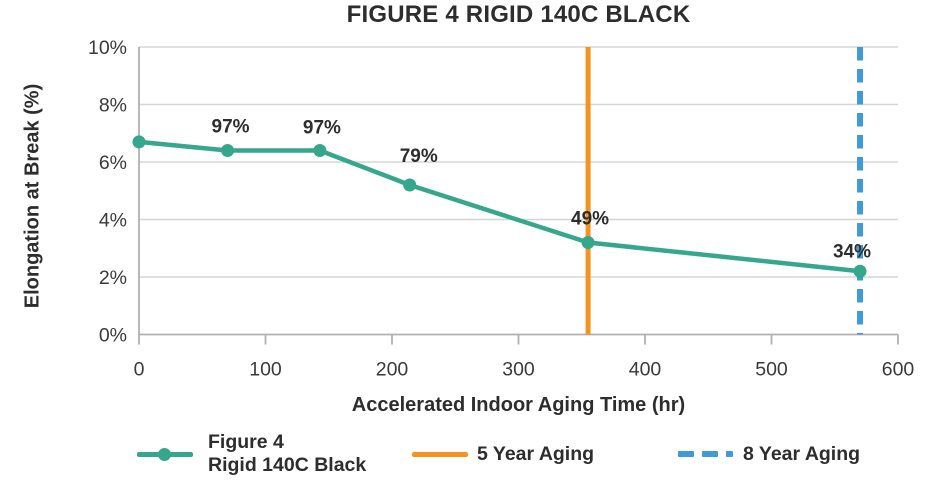 This screenshot has height=494, width=940. Describe the element at coordinates (392, 370) in the screenshot. I see `x-tick-label: 200` at that location.